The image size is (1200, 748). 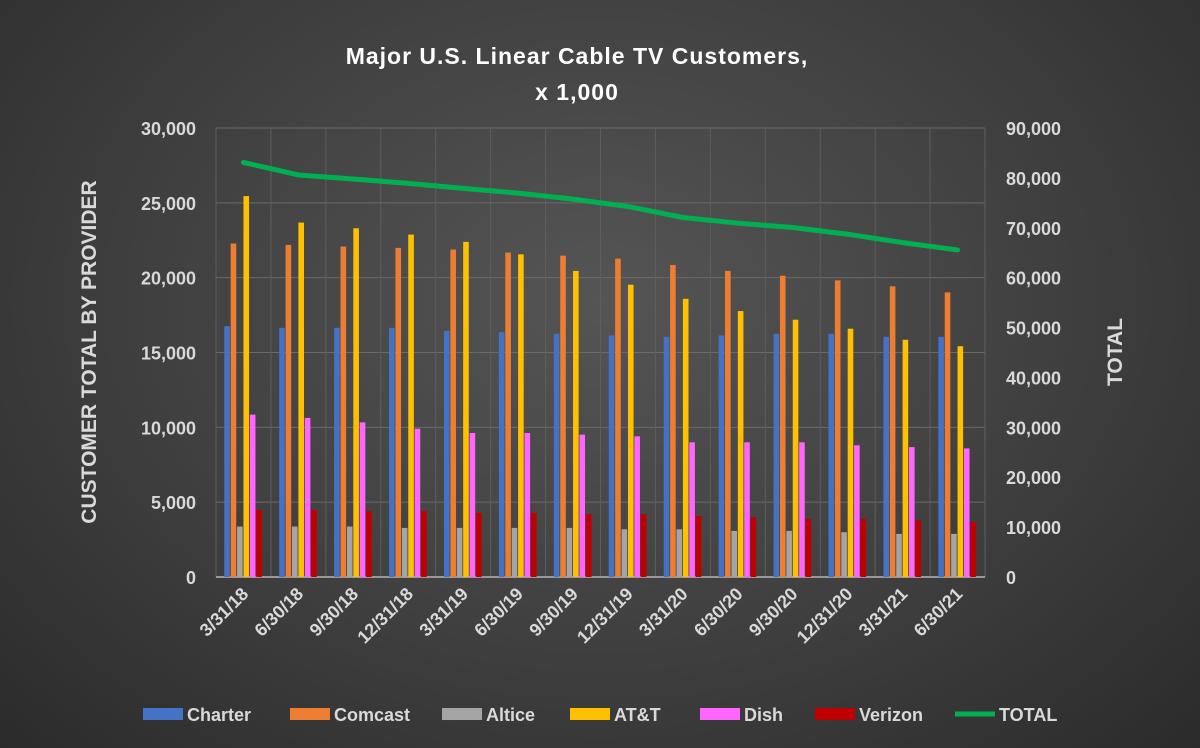 I want to click on y2-tick-label: 0, so click(x=1011, y=578).